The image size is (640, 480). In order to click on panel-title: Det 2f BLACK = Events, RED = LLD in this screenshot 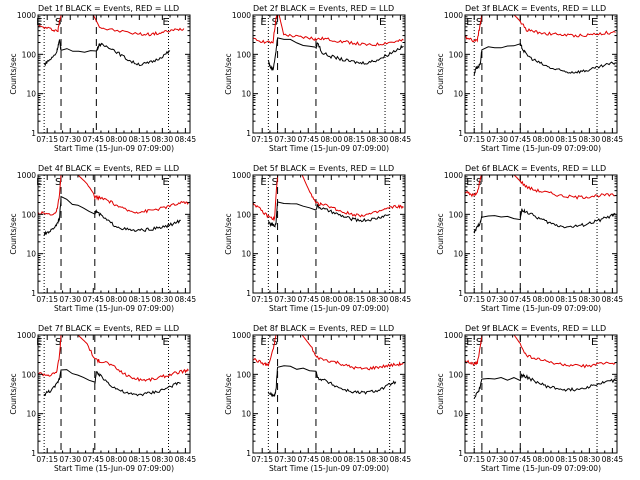, I will do `click(323, 8)`.